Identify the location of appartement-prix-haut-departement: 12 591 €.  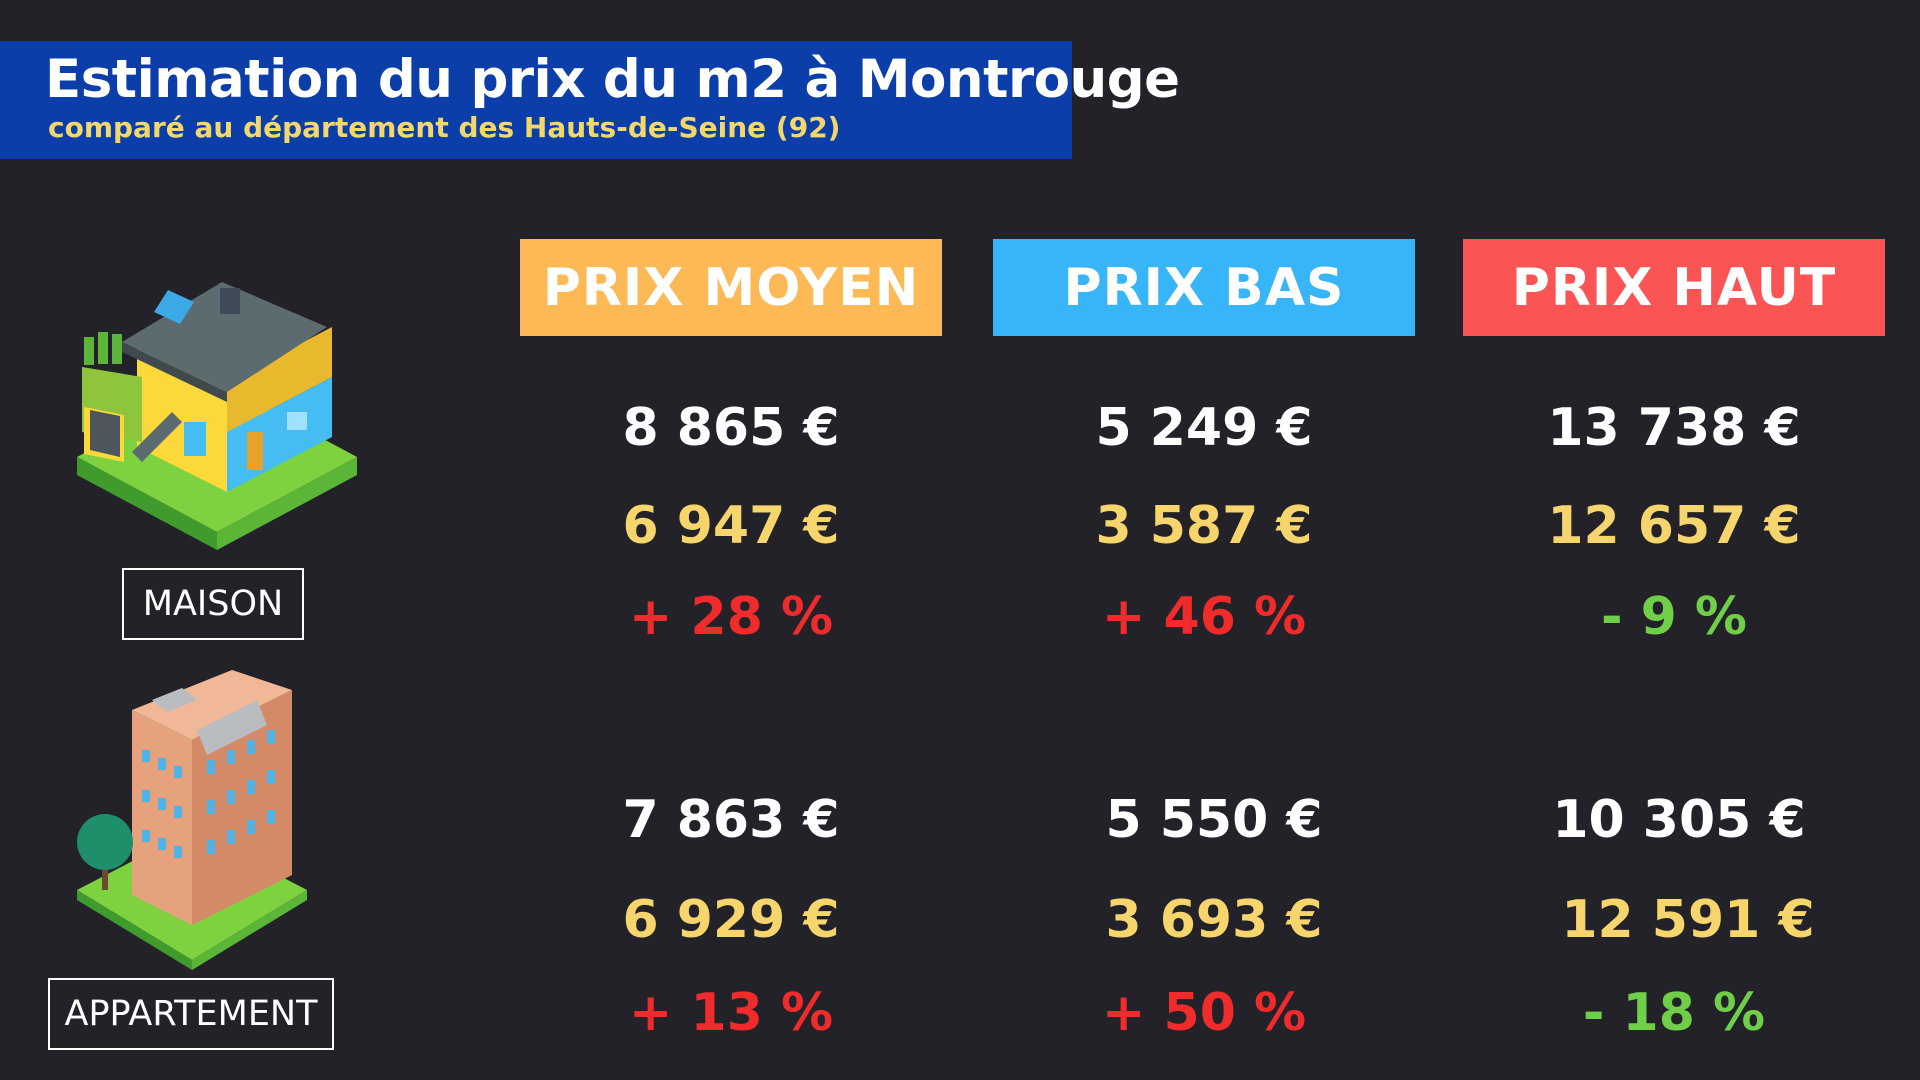
(1688, 920).